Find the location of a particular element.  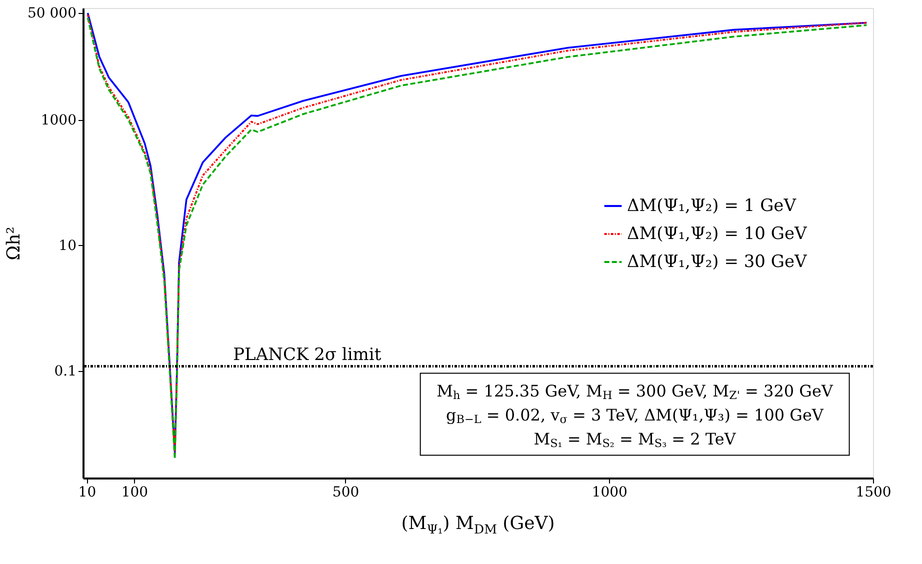

legend-label: ΔM(Ψ₁,Ψ₂) = 10 GeV is located at coordinates (717, 234).